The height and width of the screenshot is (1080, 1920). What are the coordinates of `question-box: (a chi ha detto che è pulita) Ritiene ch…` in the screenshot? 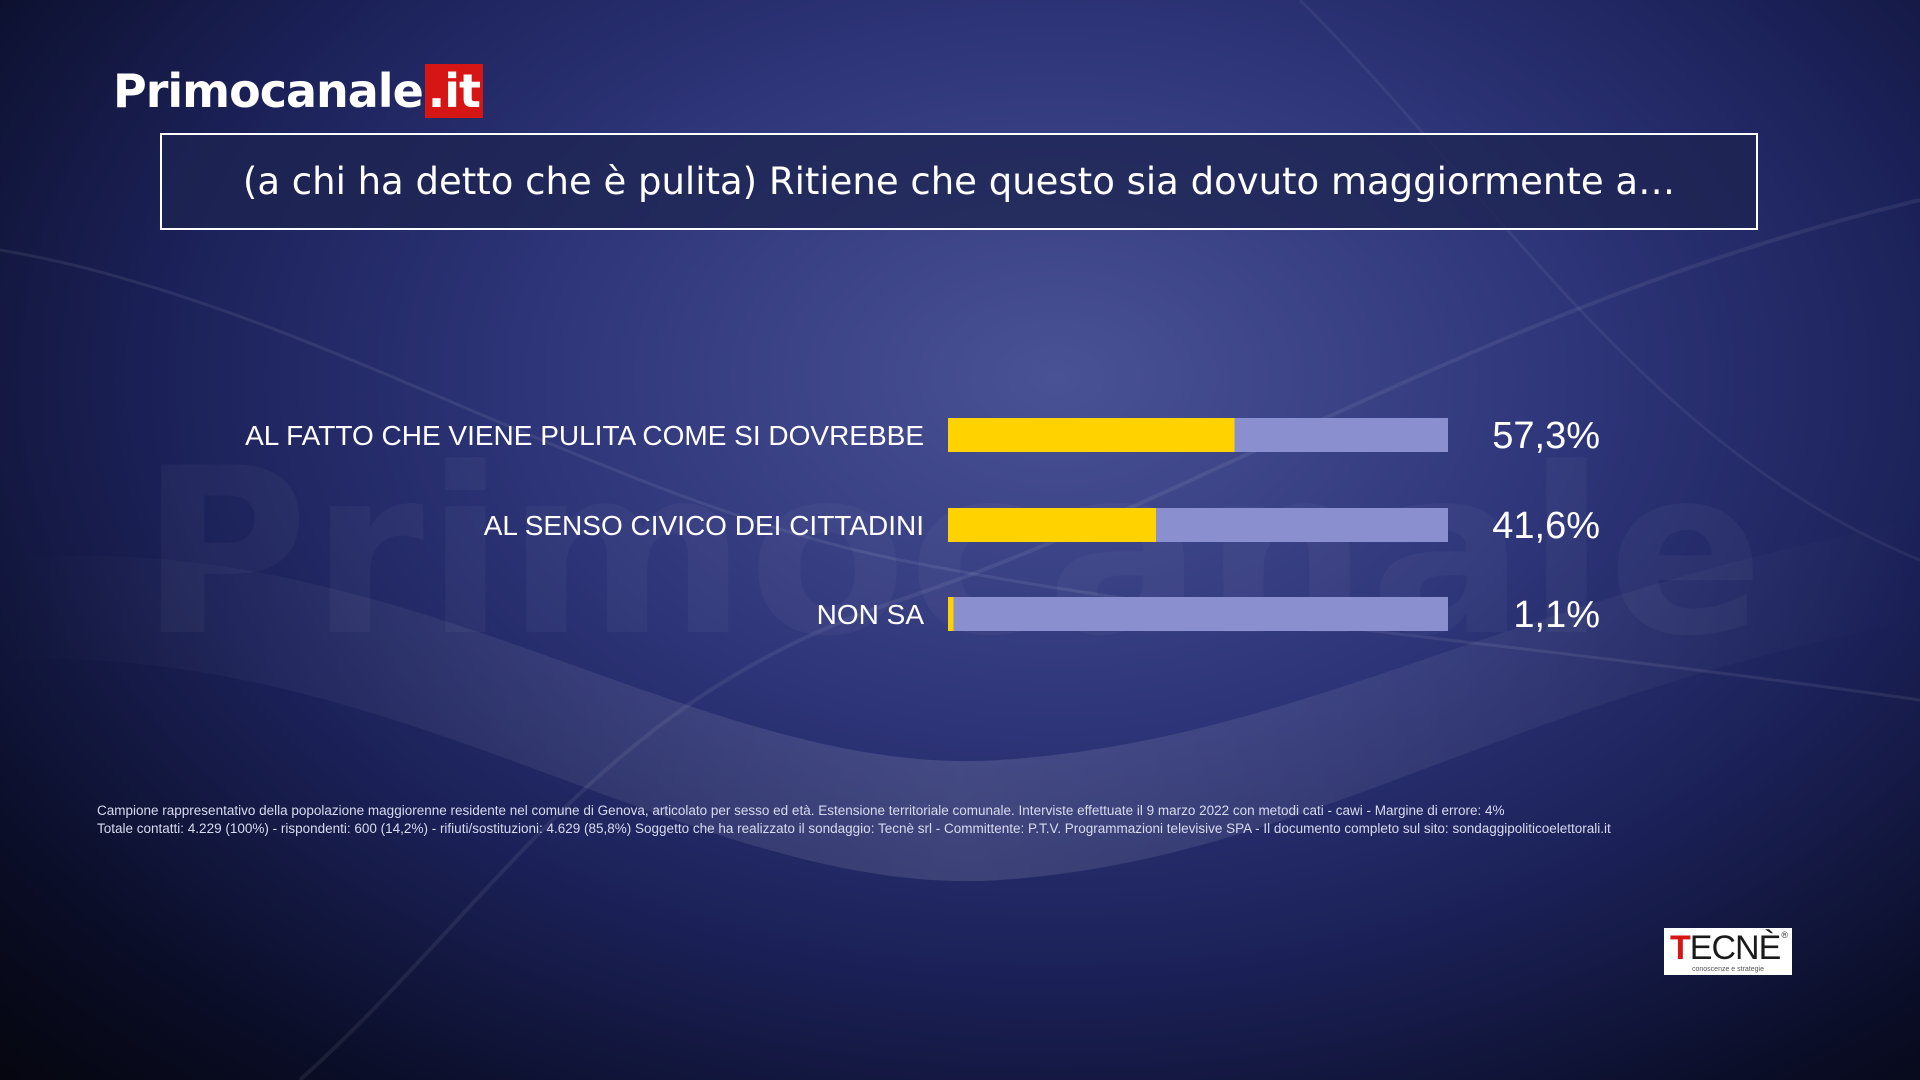 It's located at (959, 181).